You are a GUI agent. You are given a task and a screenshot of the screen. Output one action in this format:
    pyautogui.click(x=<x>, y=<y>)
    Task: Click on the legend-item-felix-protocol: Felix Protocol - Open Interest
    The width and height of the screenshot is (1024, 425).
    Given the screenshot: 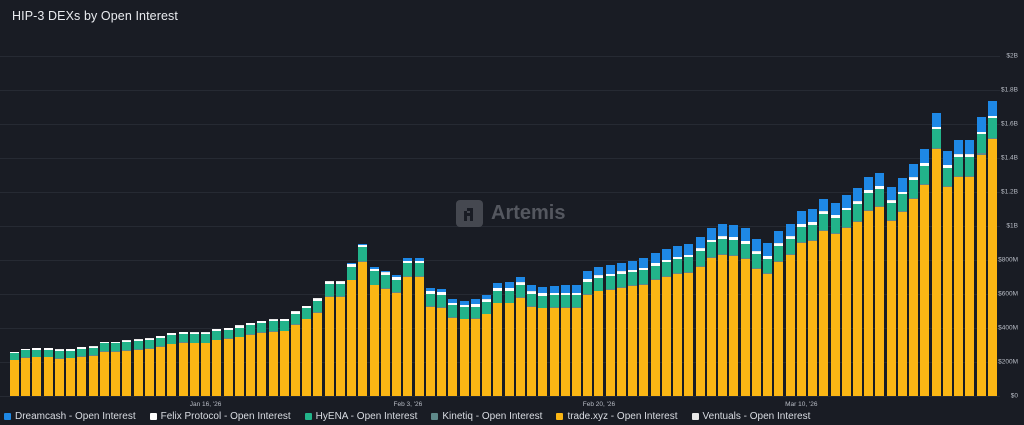 What is the action you would take?
    pyautogui.click(x=220, y=416)
    